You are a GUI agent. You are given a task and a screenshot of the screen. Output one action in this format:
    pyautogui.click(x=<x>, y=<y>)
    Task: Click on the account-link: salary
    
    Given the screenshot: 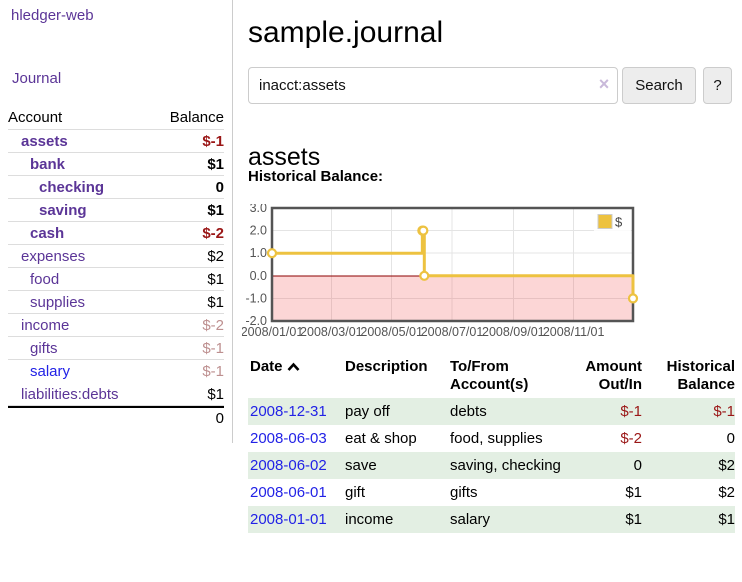 What is the action you would take?
    pyautogui.click(x=50, y=371)
    